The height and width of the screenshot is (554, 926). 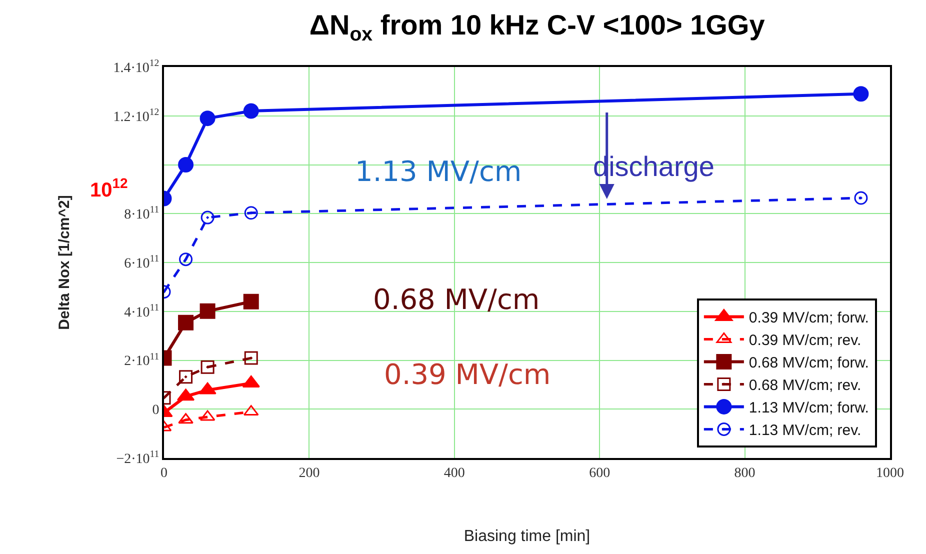 What do you see at coordinates (805, 385) in the screenshot?
I see `legend-label: 0.68 MV/cm; rev.` at bounding box center [805, 385].